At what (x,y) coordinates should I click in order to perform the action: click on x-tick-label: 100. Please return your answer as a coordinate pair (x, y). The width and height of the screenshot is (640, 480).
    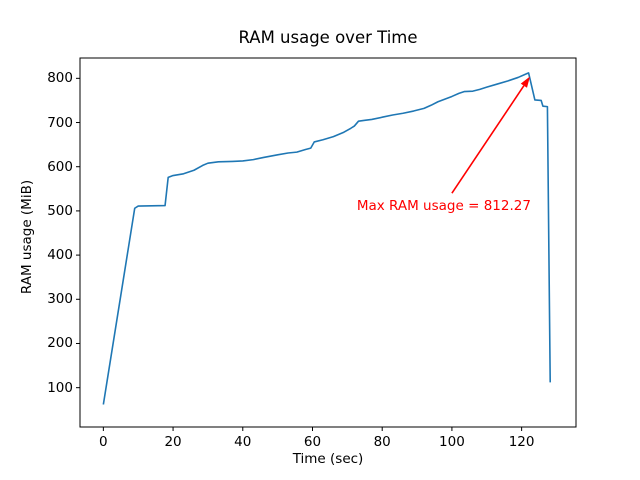
    Looking at the image, I should click on (452, 442).